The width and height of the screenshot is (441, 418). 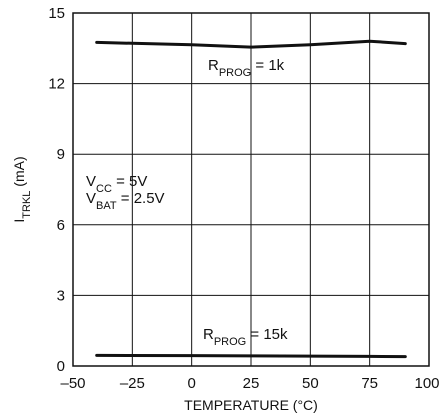 What do you see at coordinates (369, 383) in the screenshot?
I see `x-tick-label: 75` at bounding box center [369, 383].